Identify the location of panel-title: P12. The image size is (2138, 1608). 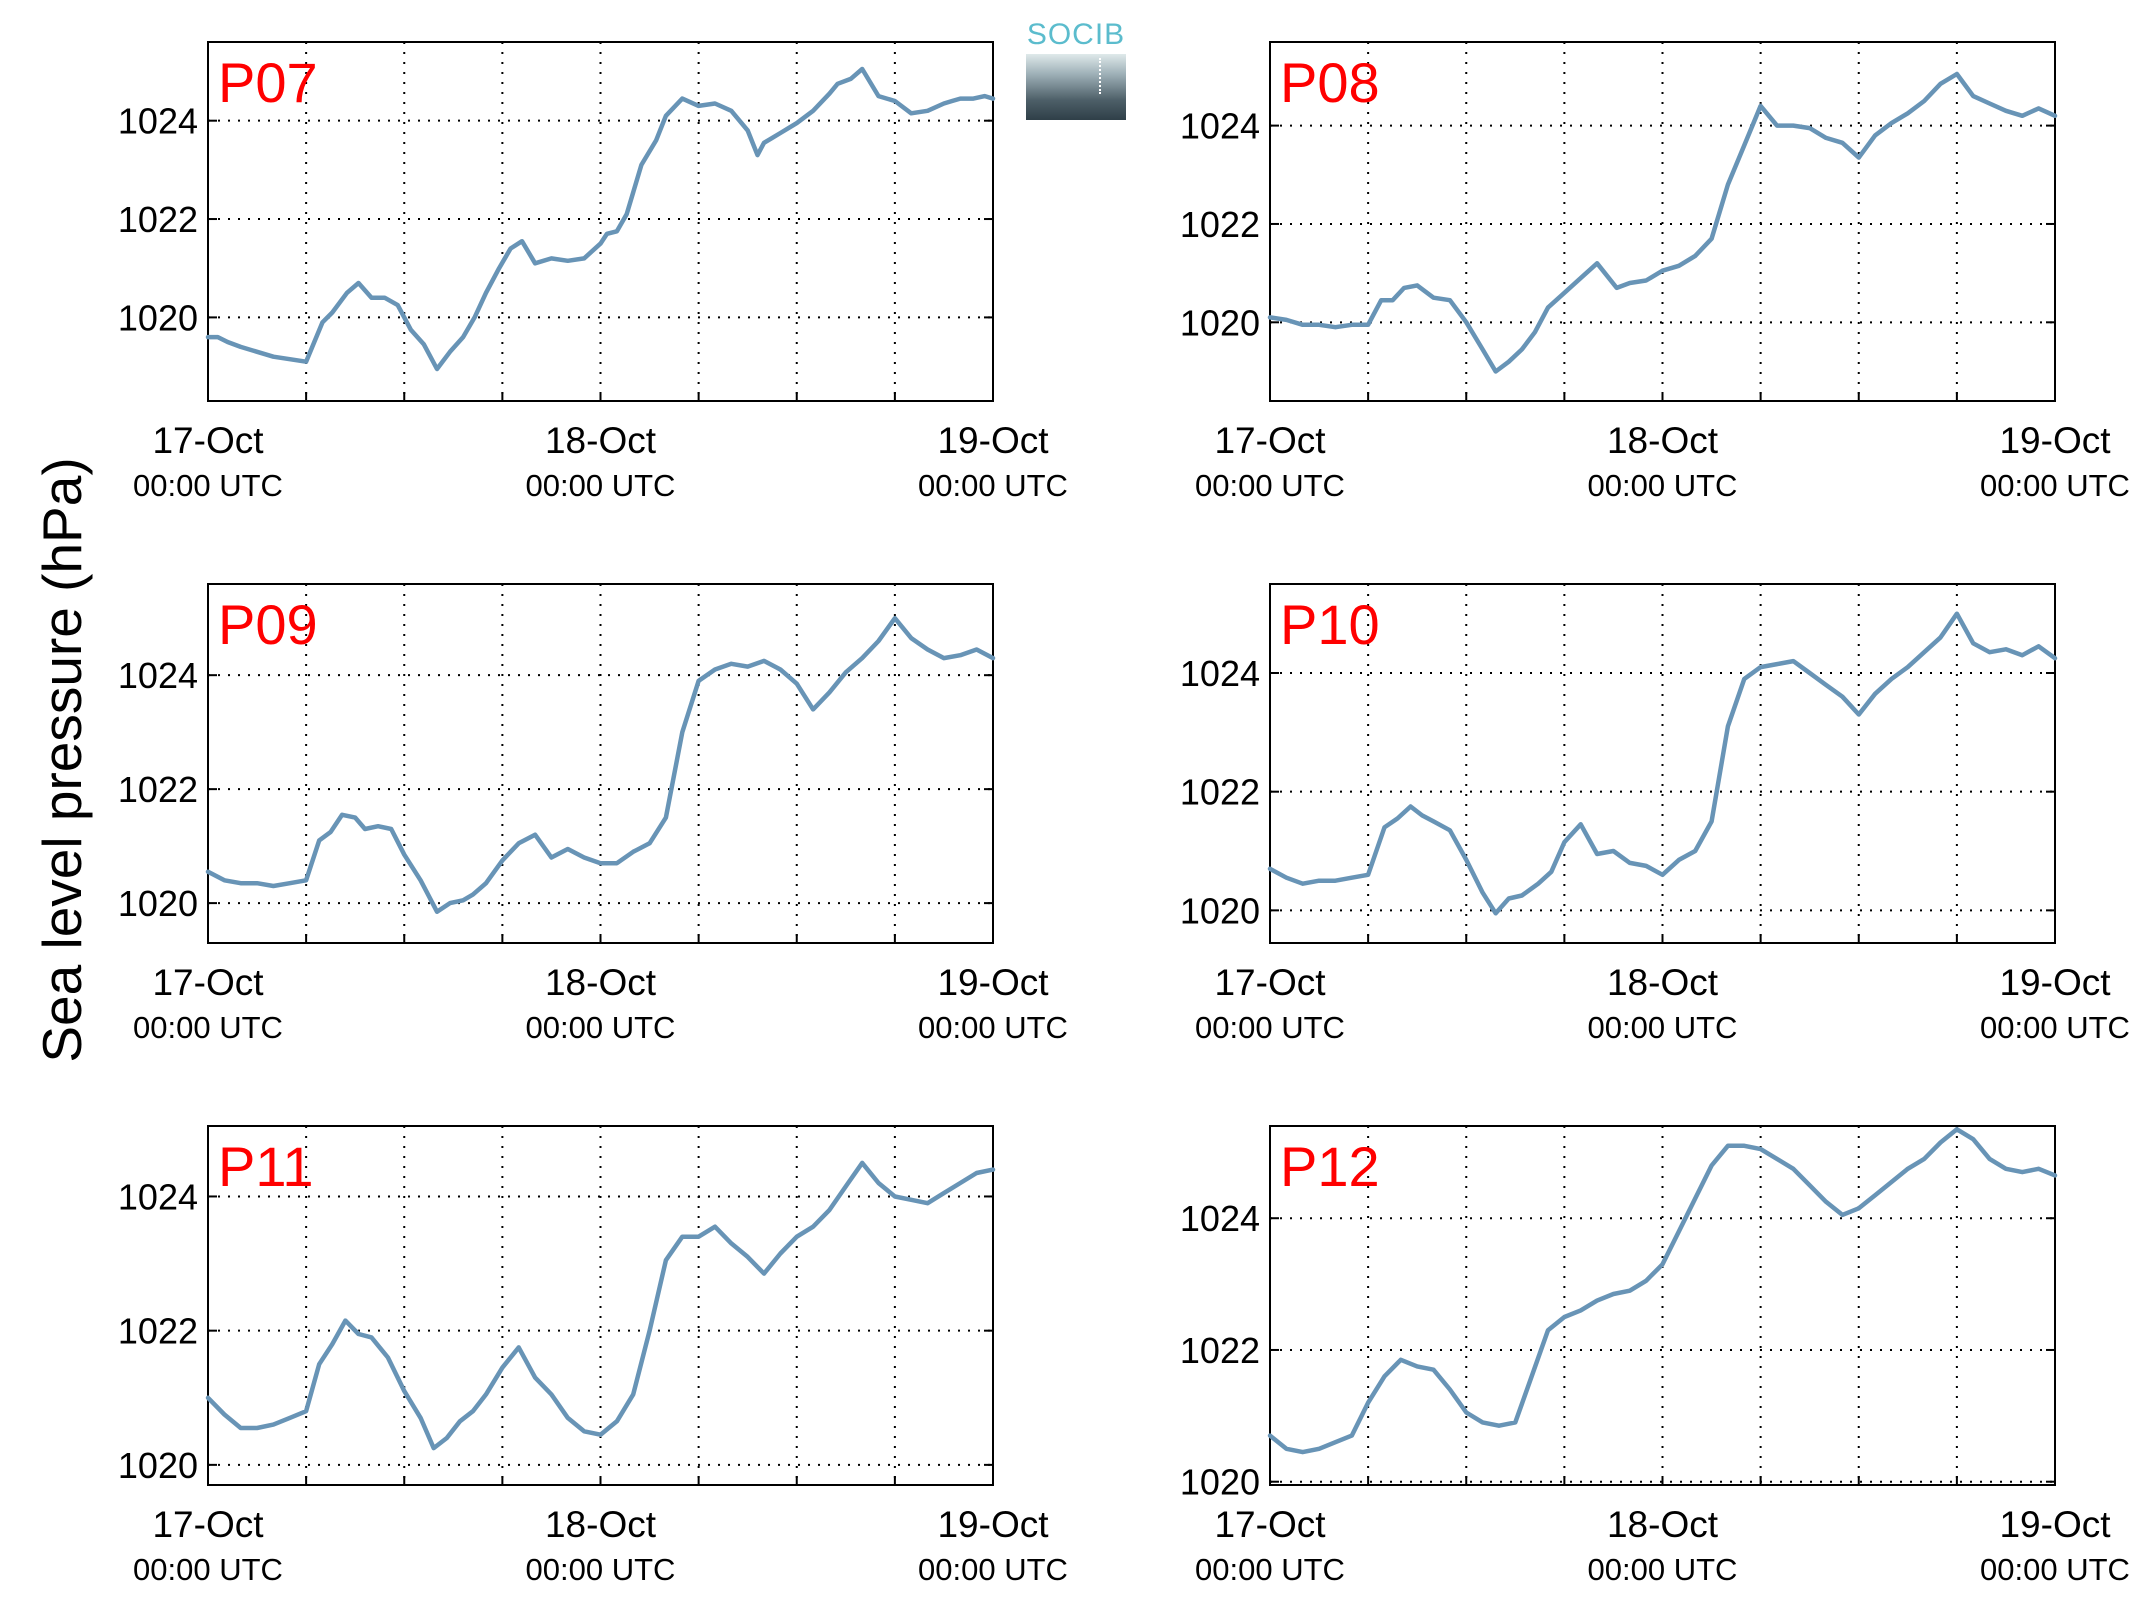
(1330, 1166).